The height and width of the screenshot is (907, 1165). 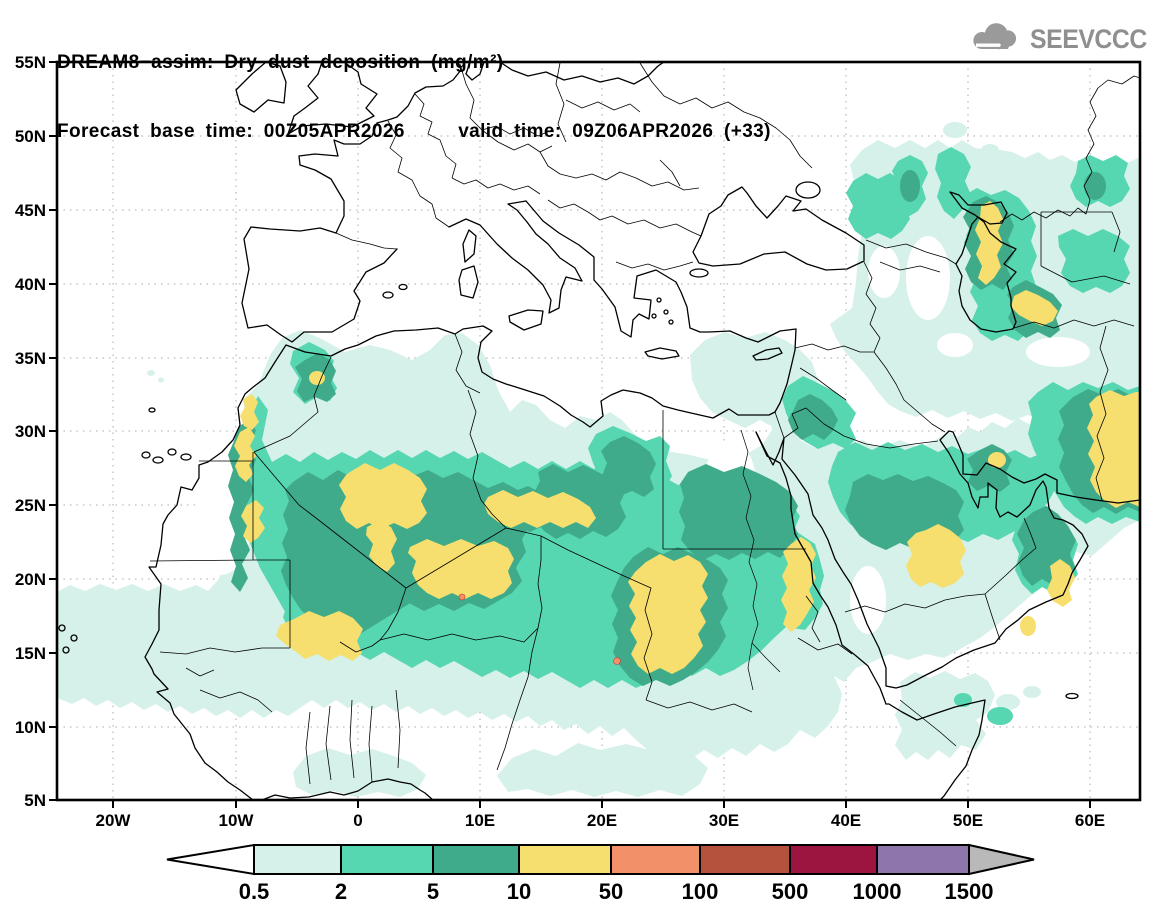 I want to click on lat-axis-label: 45N, so click(x=30, y=210).